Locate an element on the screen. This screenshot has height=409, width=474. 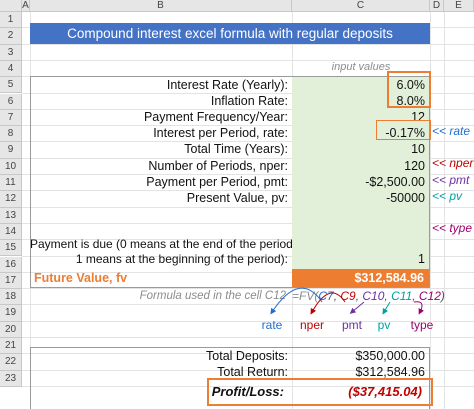
arrow-pmt is located at coordinates (357, 307).